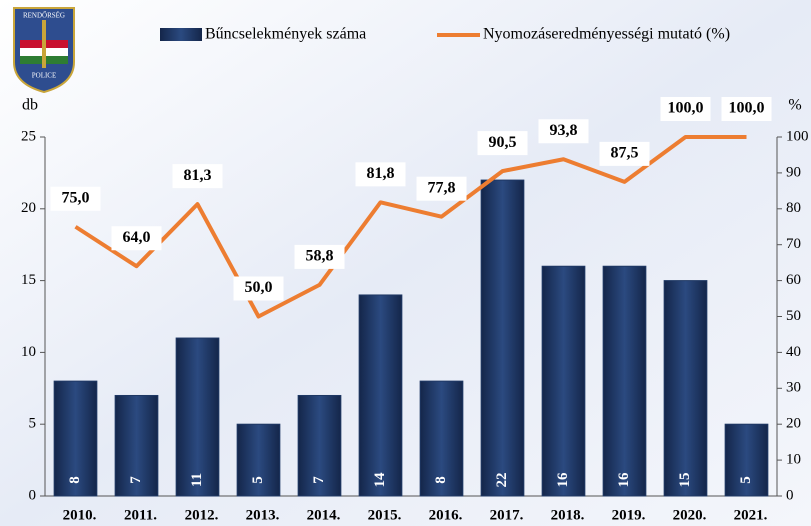 The width and height of the screenshot is (811, 526). I want to click on line-label: 93,8, so click(564, 130).